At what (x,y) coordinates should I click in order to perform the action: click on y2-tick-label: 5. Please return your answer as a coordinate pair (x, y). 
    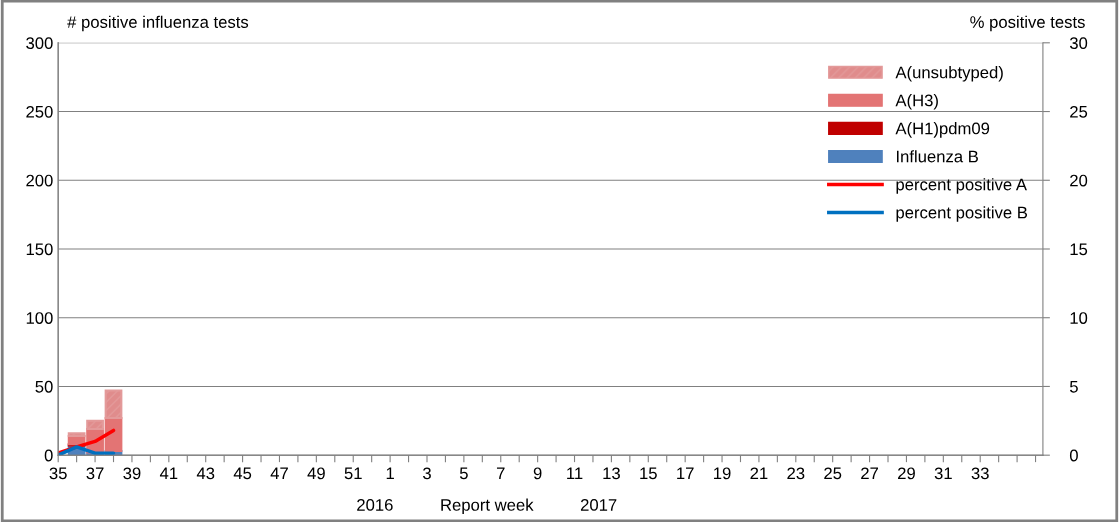
    Looking at the image, I should click on (1073, 387).